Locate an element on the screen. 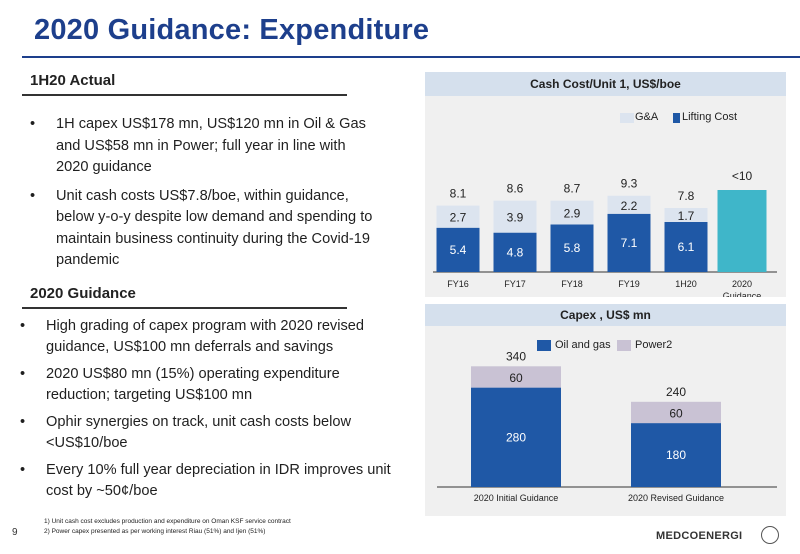  legend-swatch-lifting is located at coordinates (676, 118).